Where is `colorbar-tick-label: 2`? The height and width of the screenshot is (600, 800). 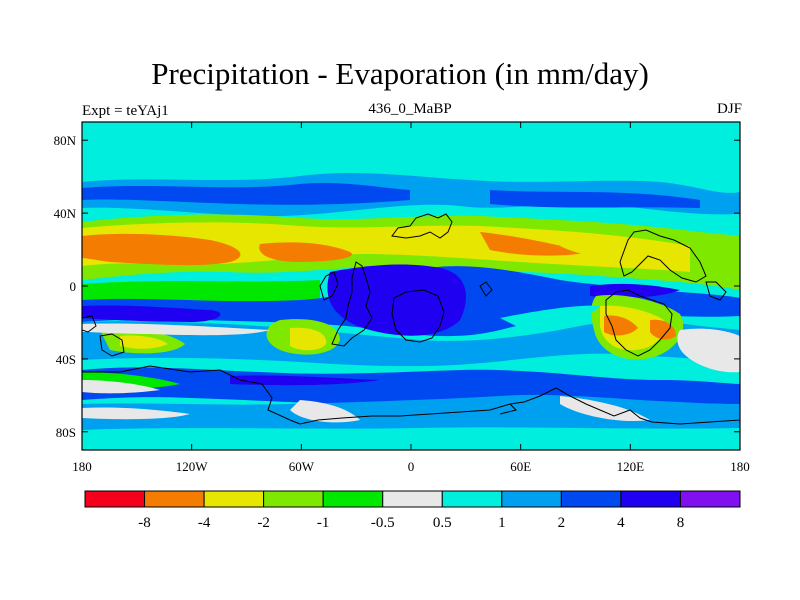 colorbar-tick-label: 2 is located at coordinates (562, 523).